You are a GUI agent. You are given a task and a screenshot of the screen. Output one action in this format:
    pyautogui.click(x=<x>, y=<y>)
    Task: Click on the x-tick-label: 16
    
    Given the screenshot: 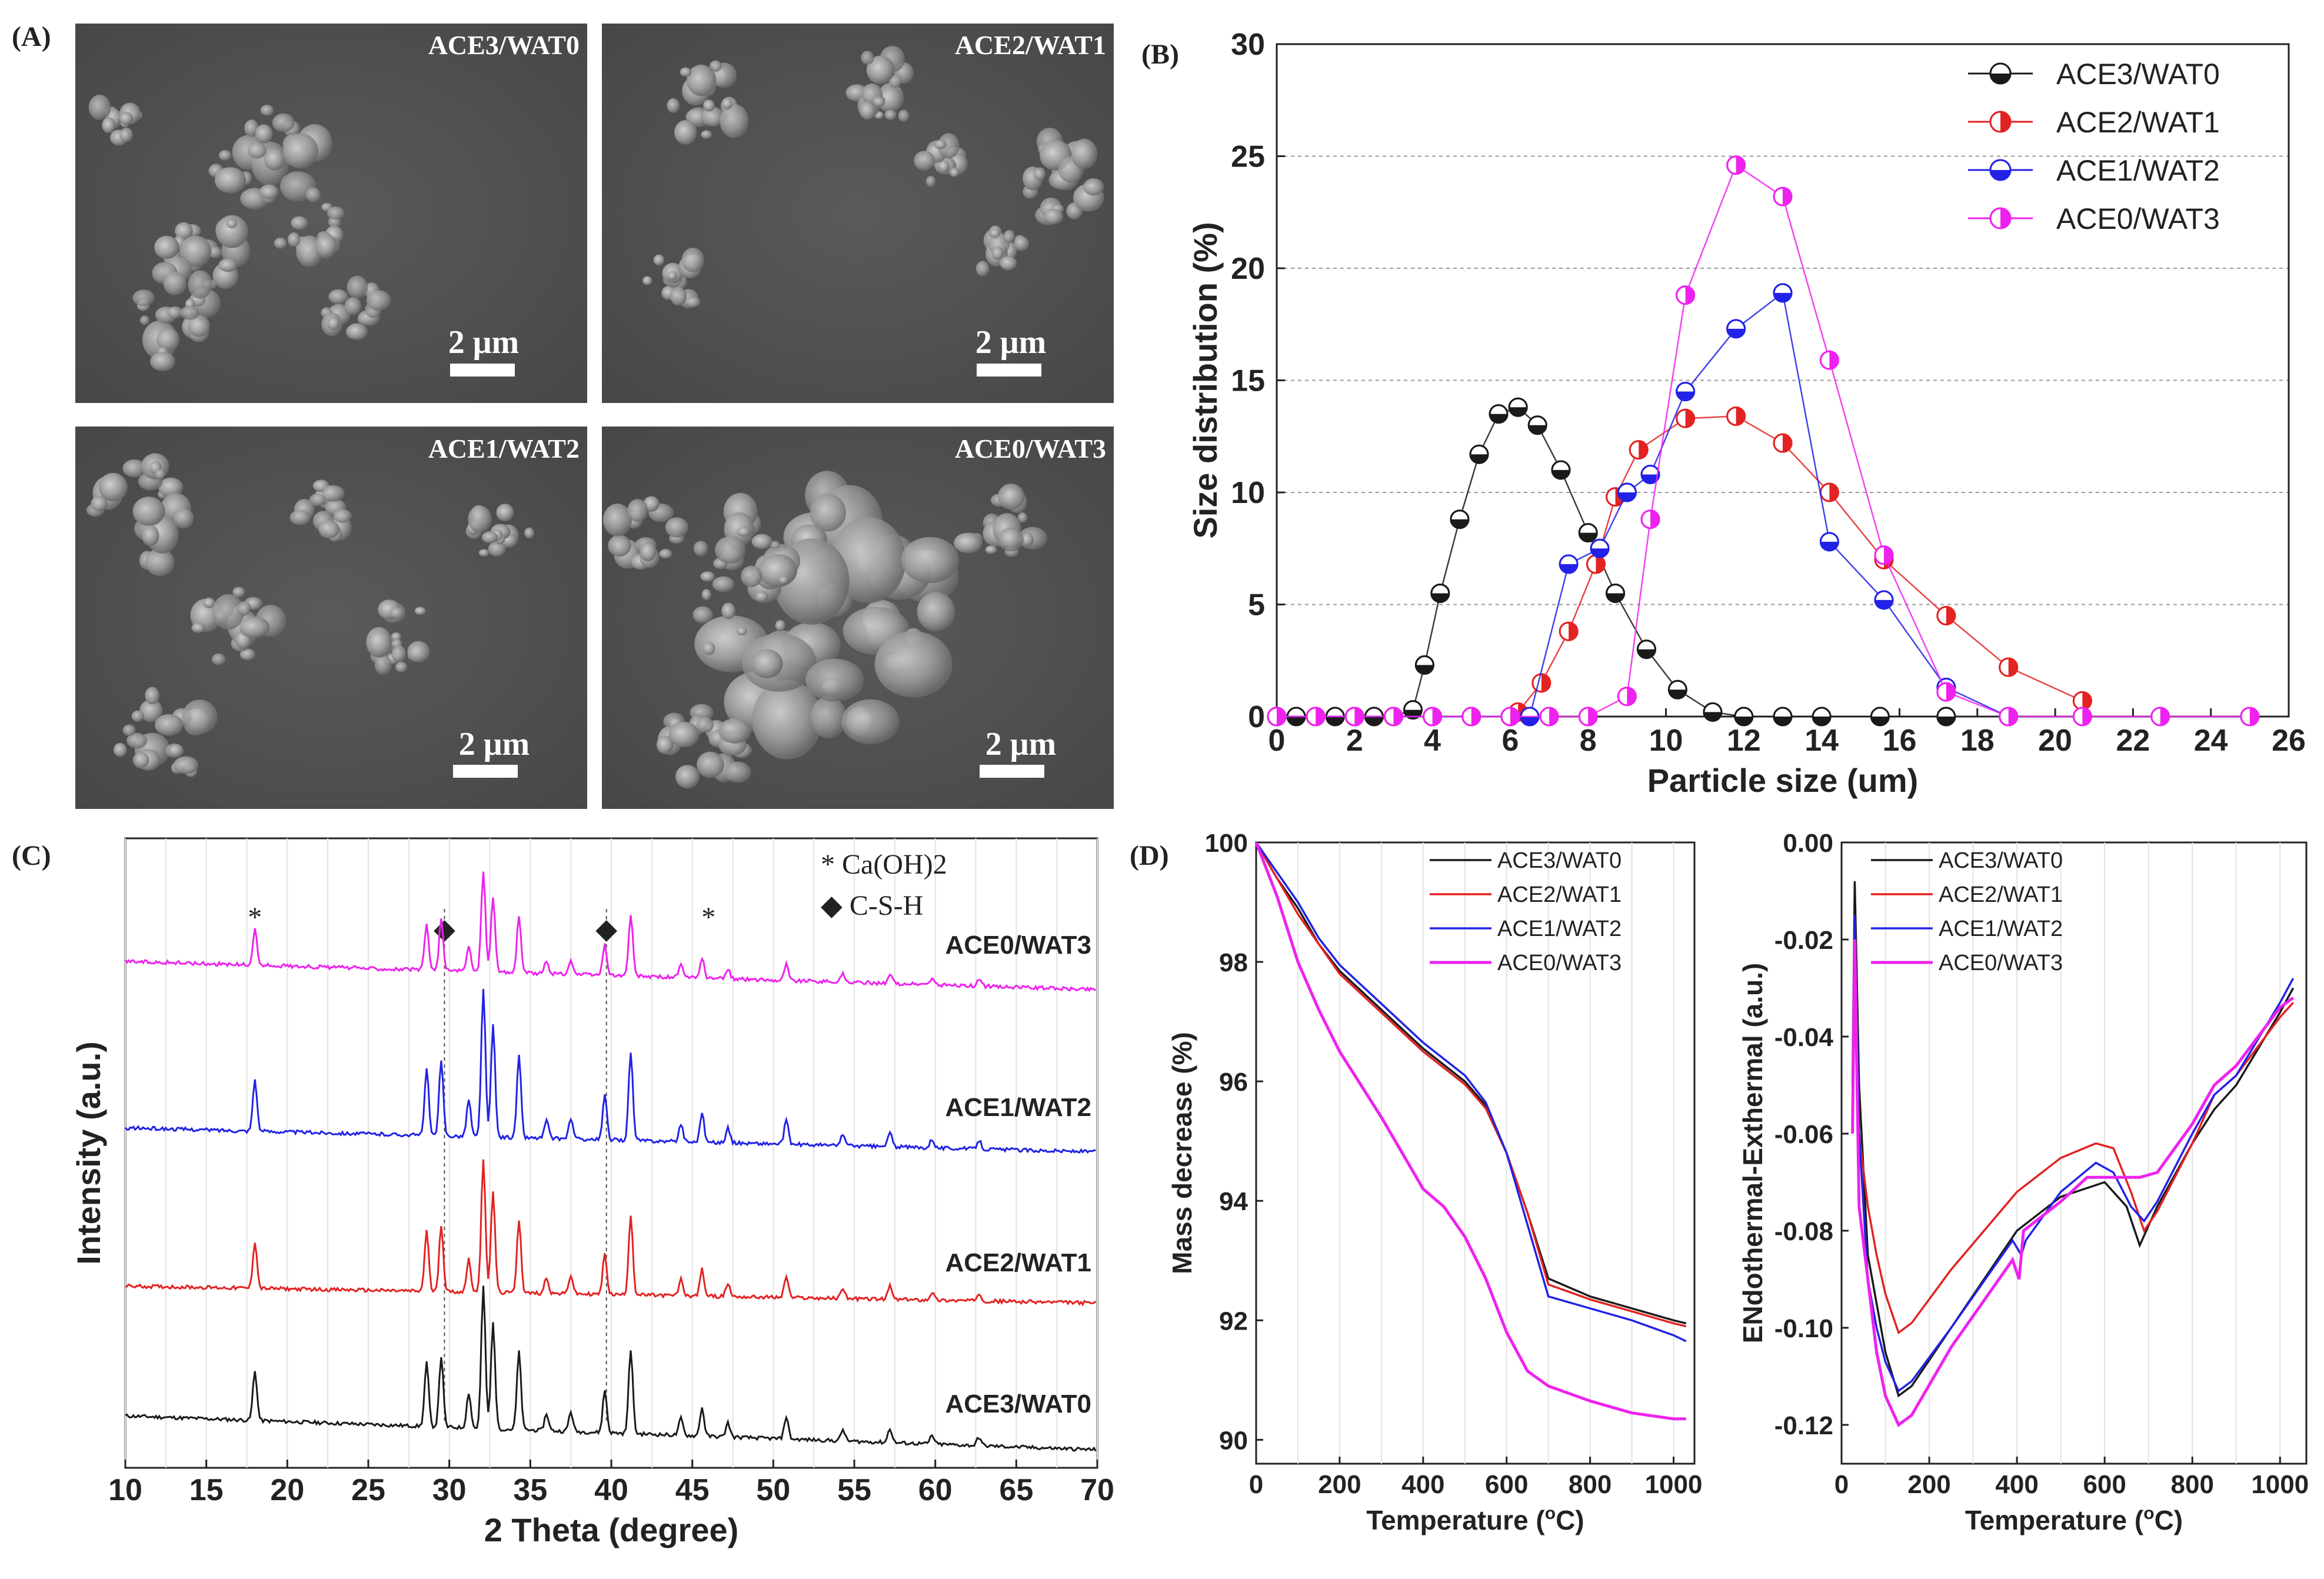 What is the action you would take?
    pyautogui.click(x=1900, y=741)
    